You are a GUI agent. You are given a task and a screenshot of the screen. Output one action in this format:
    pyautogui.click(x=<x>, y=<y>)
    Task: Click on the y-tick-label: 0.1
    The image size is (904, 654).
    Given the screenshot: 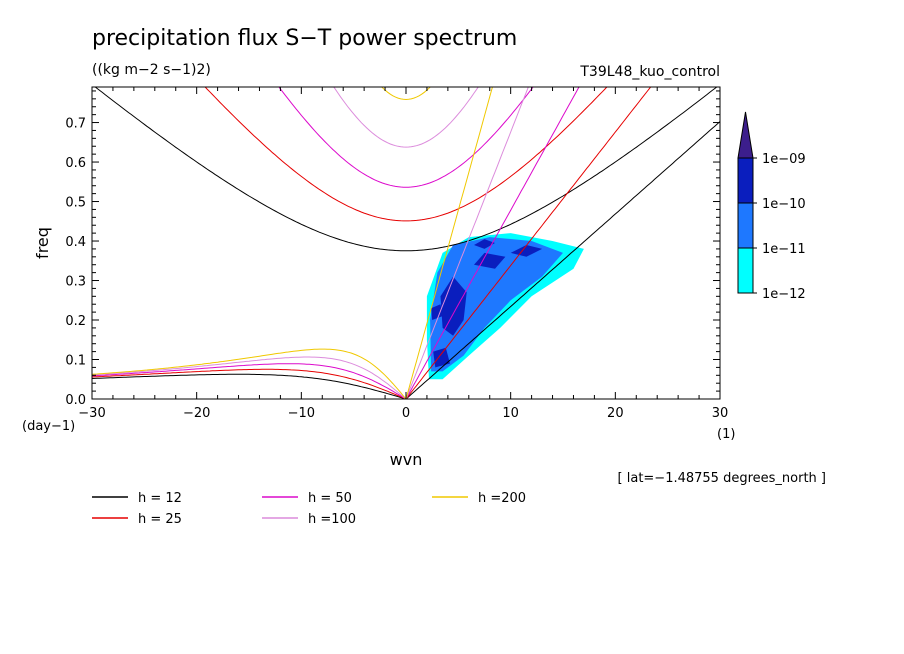 What is the action you would take?
    pyautogui.click(x=75, y=361)
    